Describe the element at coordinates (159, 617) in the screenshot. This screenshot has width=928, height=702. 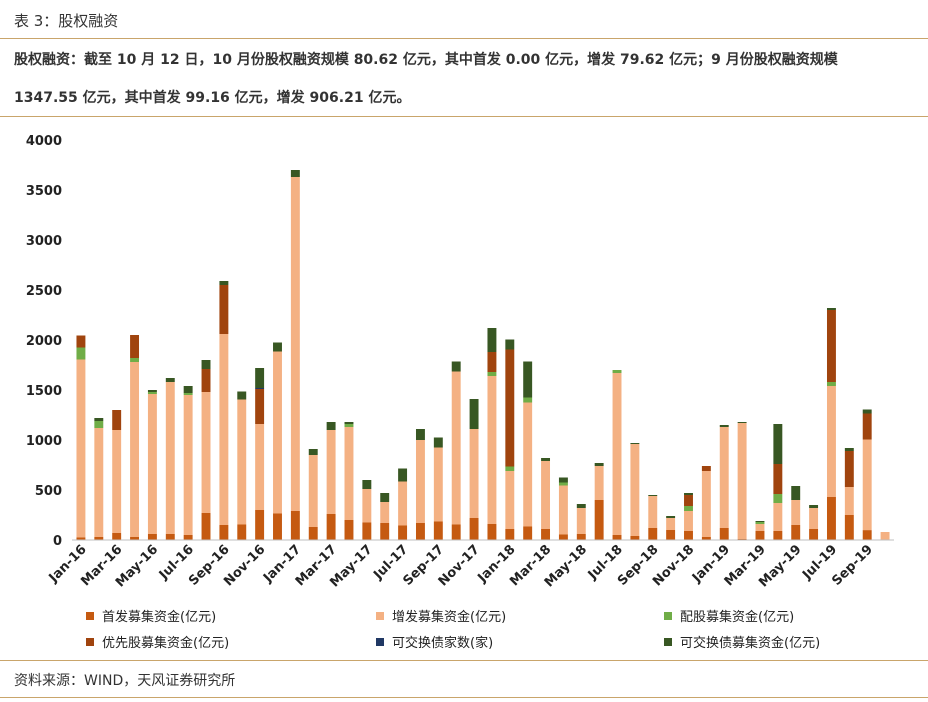
I see `legend-label-ipo: 首发募集资金(亿元)` at that location.